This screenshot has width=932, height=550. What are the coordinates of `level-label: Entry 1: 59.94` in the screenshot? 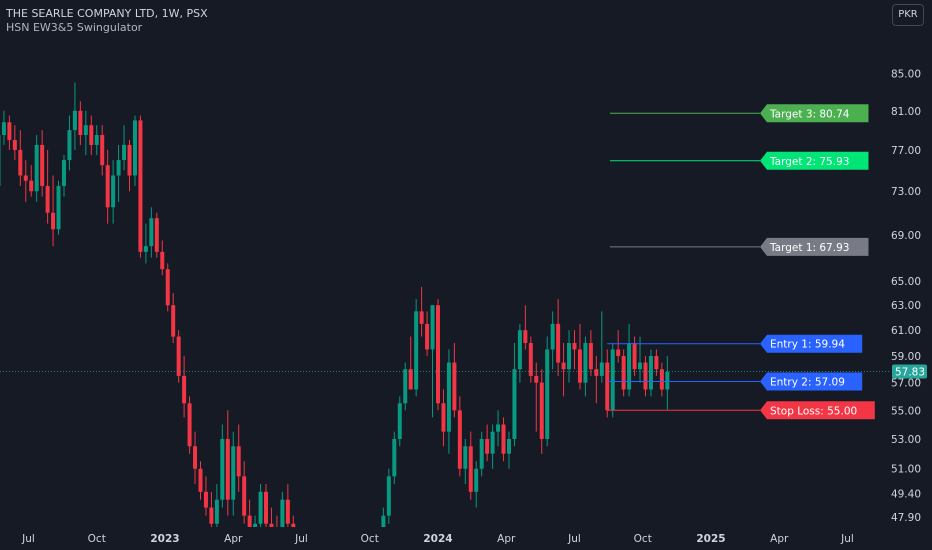 It's located at (811, 343).